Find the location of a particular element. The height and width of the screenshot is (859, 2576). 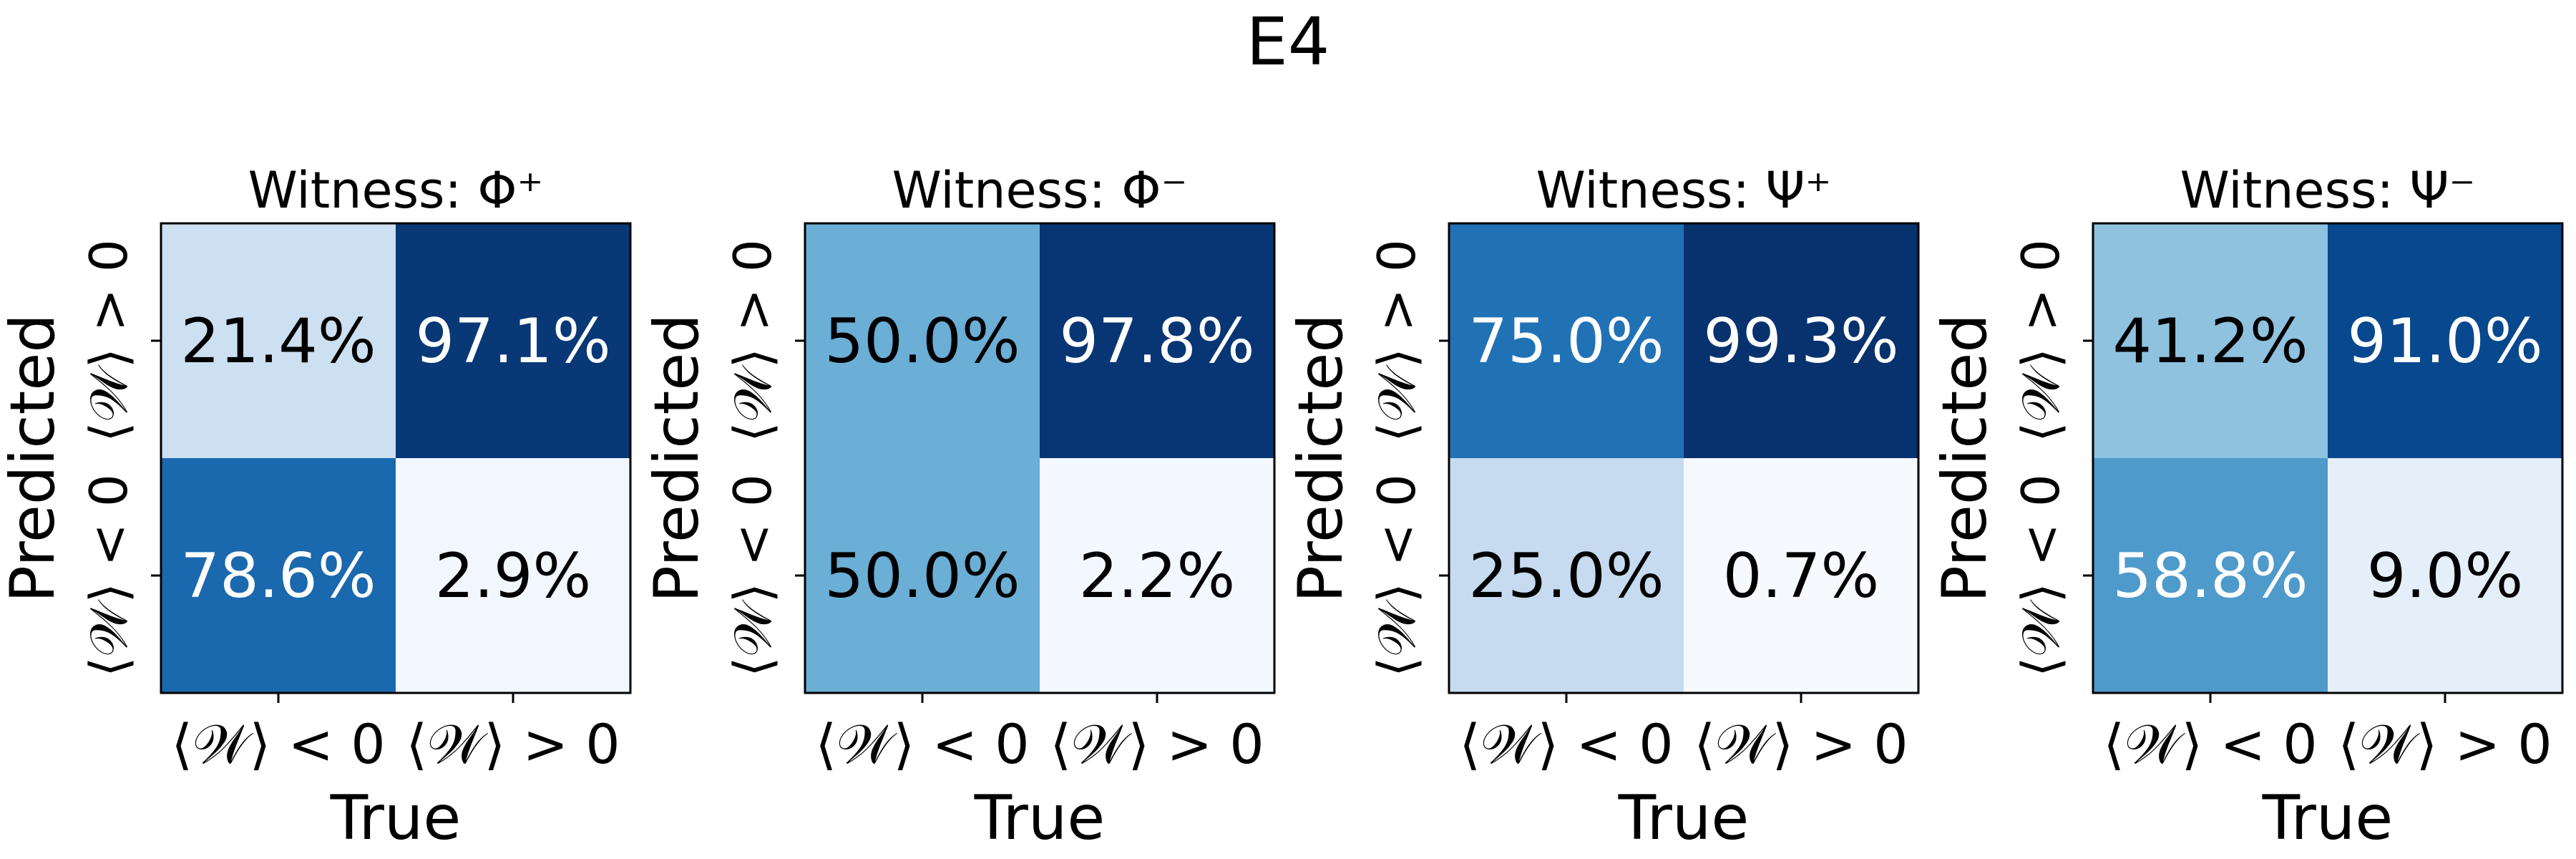

figure-title: E4 is located at coordinates (1288, 42).